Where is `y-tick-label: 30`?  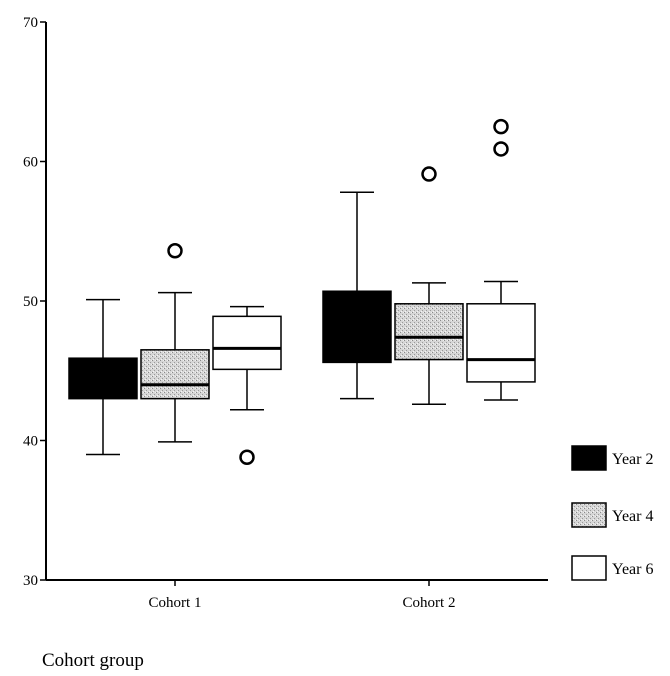 y-tick-label: 30 is located at coordinates (30, 581).